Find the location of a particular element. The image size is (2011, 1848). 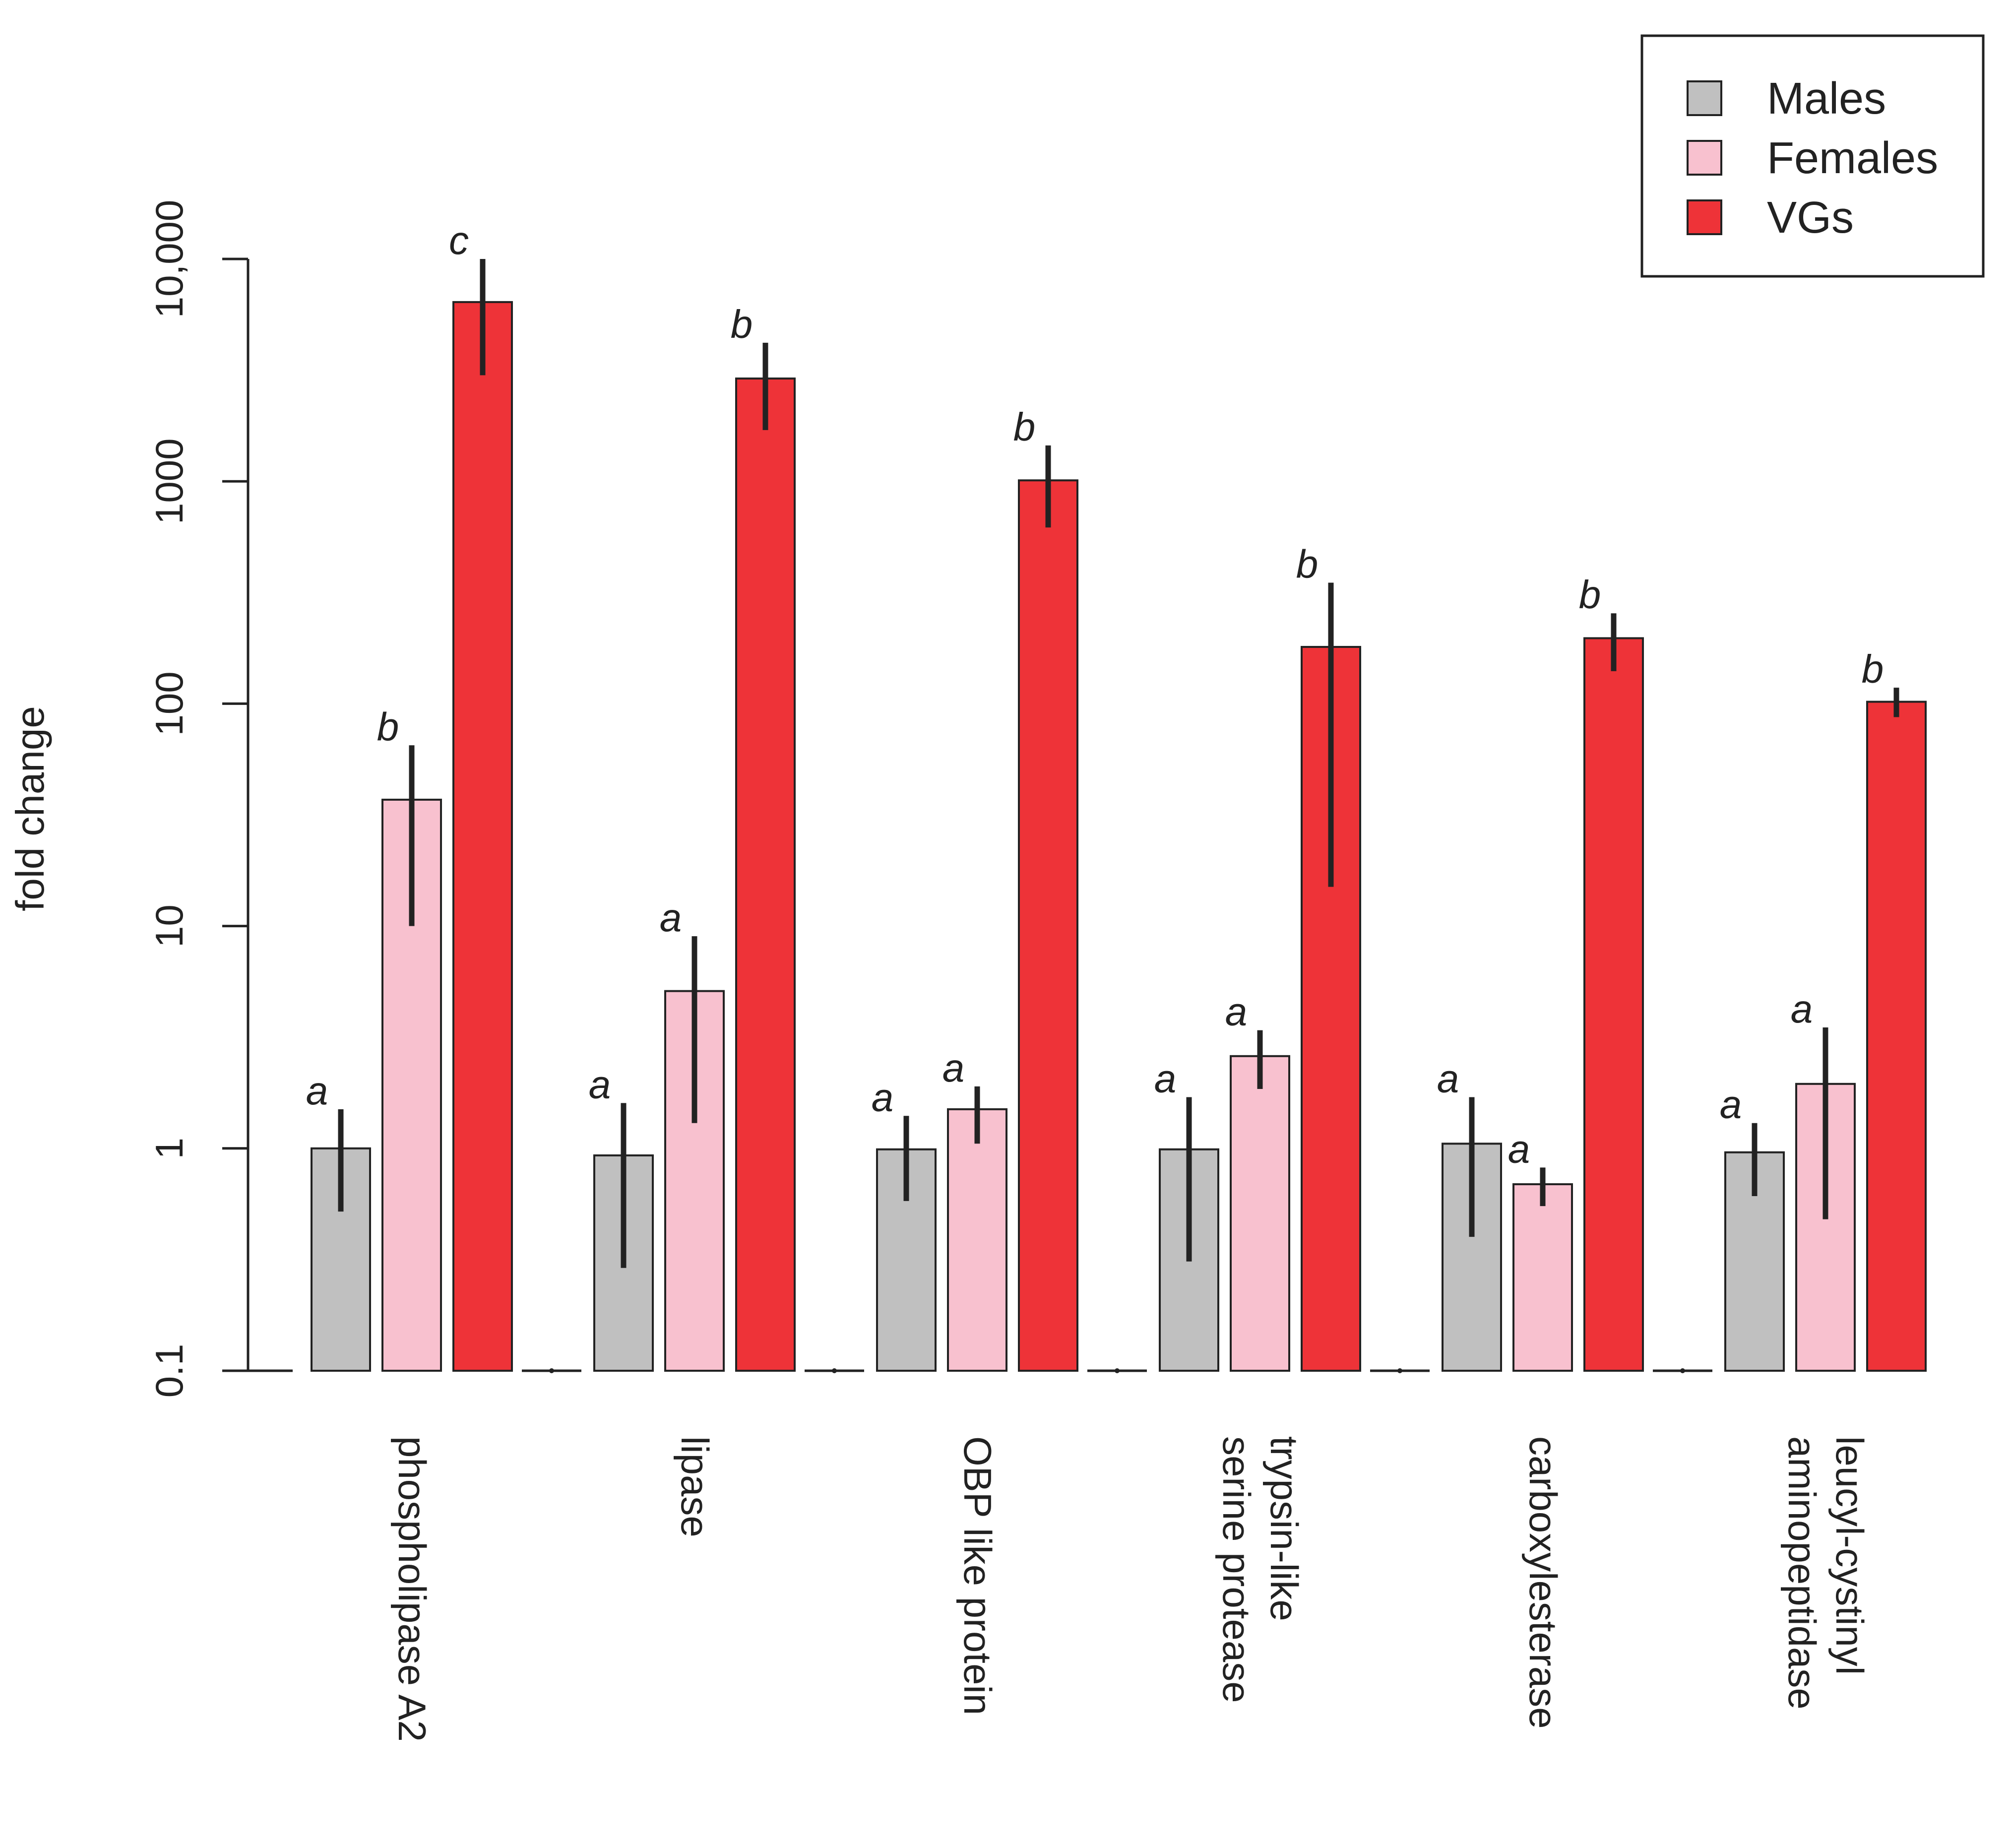

category-label: carboxylesterase is located at coordinates (1543, 1582).